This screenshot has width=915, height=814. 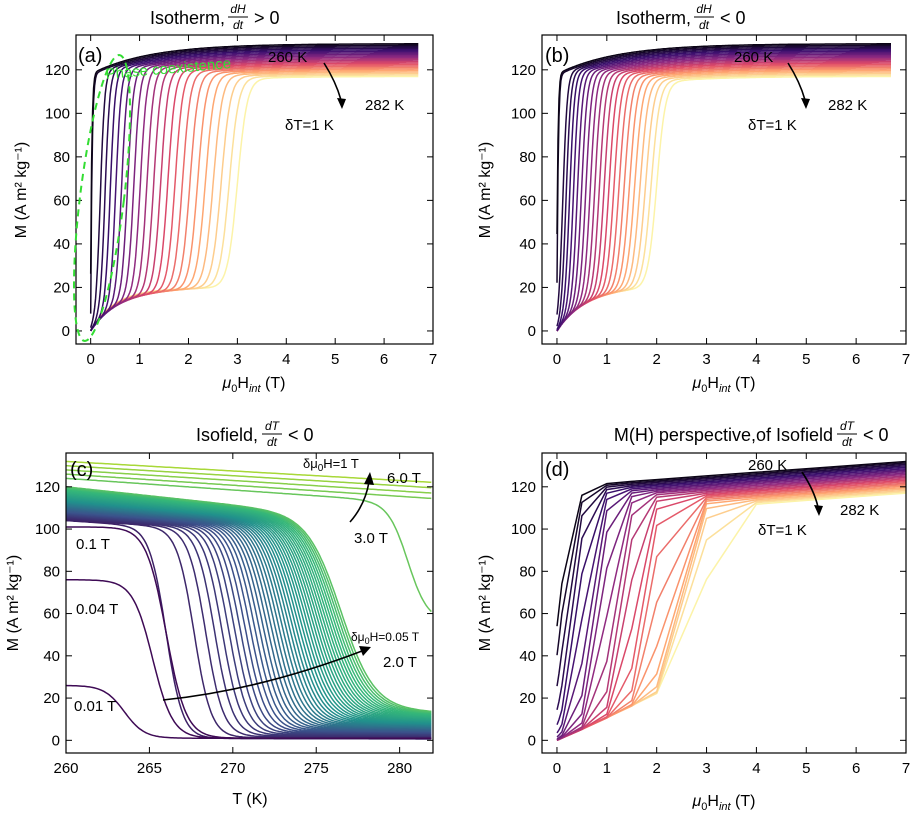 I want to click on panel-c-ytick-label: 60, so click(x=51, y=614).